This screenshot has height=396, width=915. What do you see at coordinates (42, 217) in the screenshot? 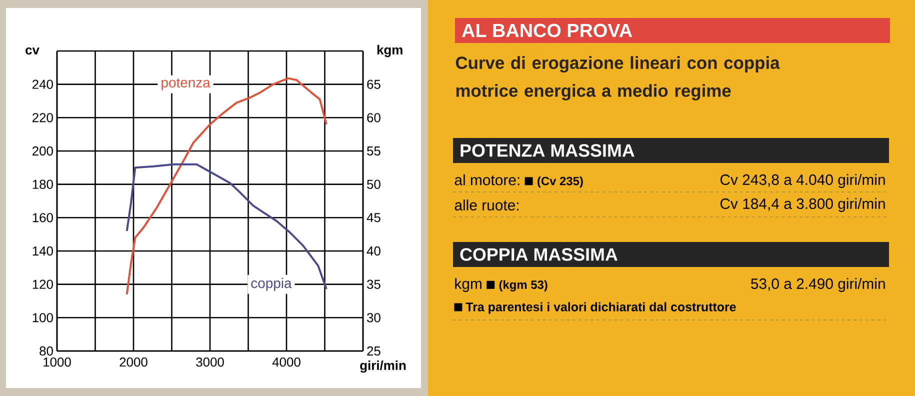
I see `y-tick-label: 160` at bounding box center [42, 217].